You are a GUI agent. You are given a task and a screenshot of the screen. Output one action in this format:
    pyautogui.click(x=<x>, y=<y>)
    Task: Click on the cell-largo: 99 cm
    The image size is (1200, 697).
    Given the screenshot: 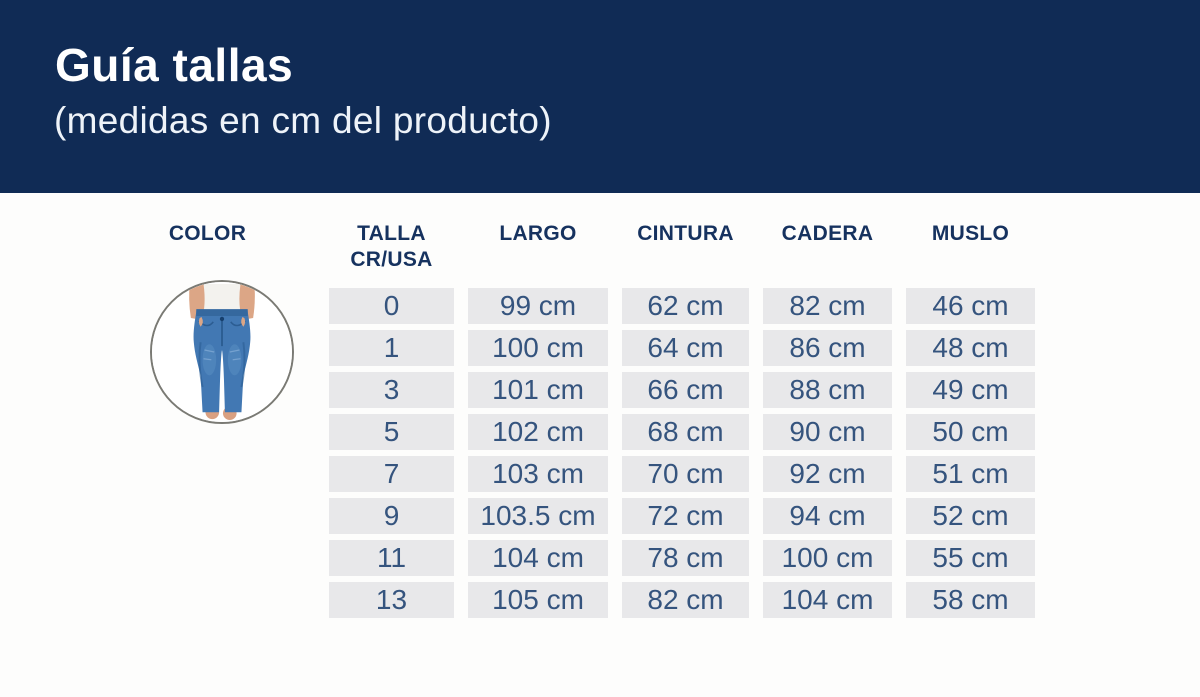 What is the action you would take?
    pyautogui.click(x=538, y=306)
    